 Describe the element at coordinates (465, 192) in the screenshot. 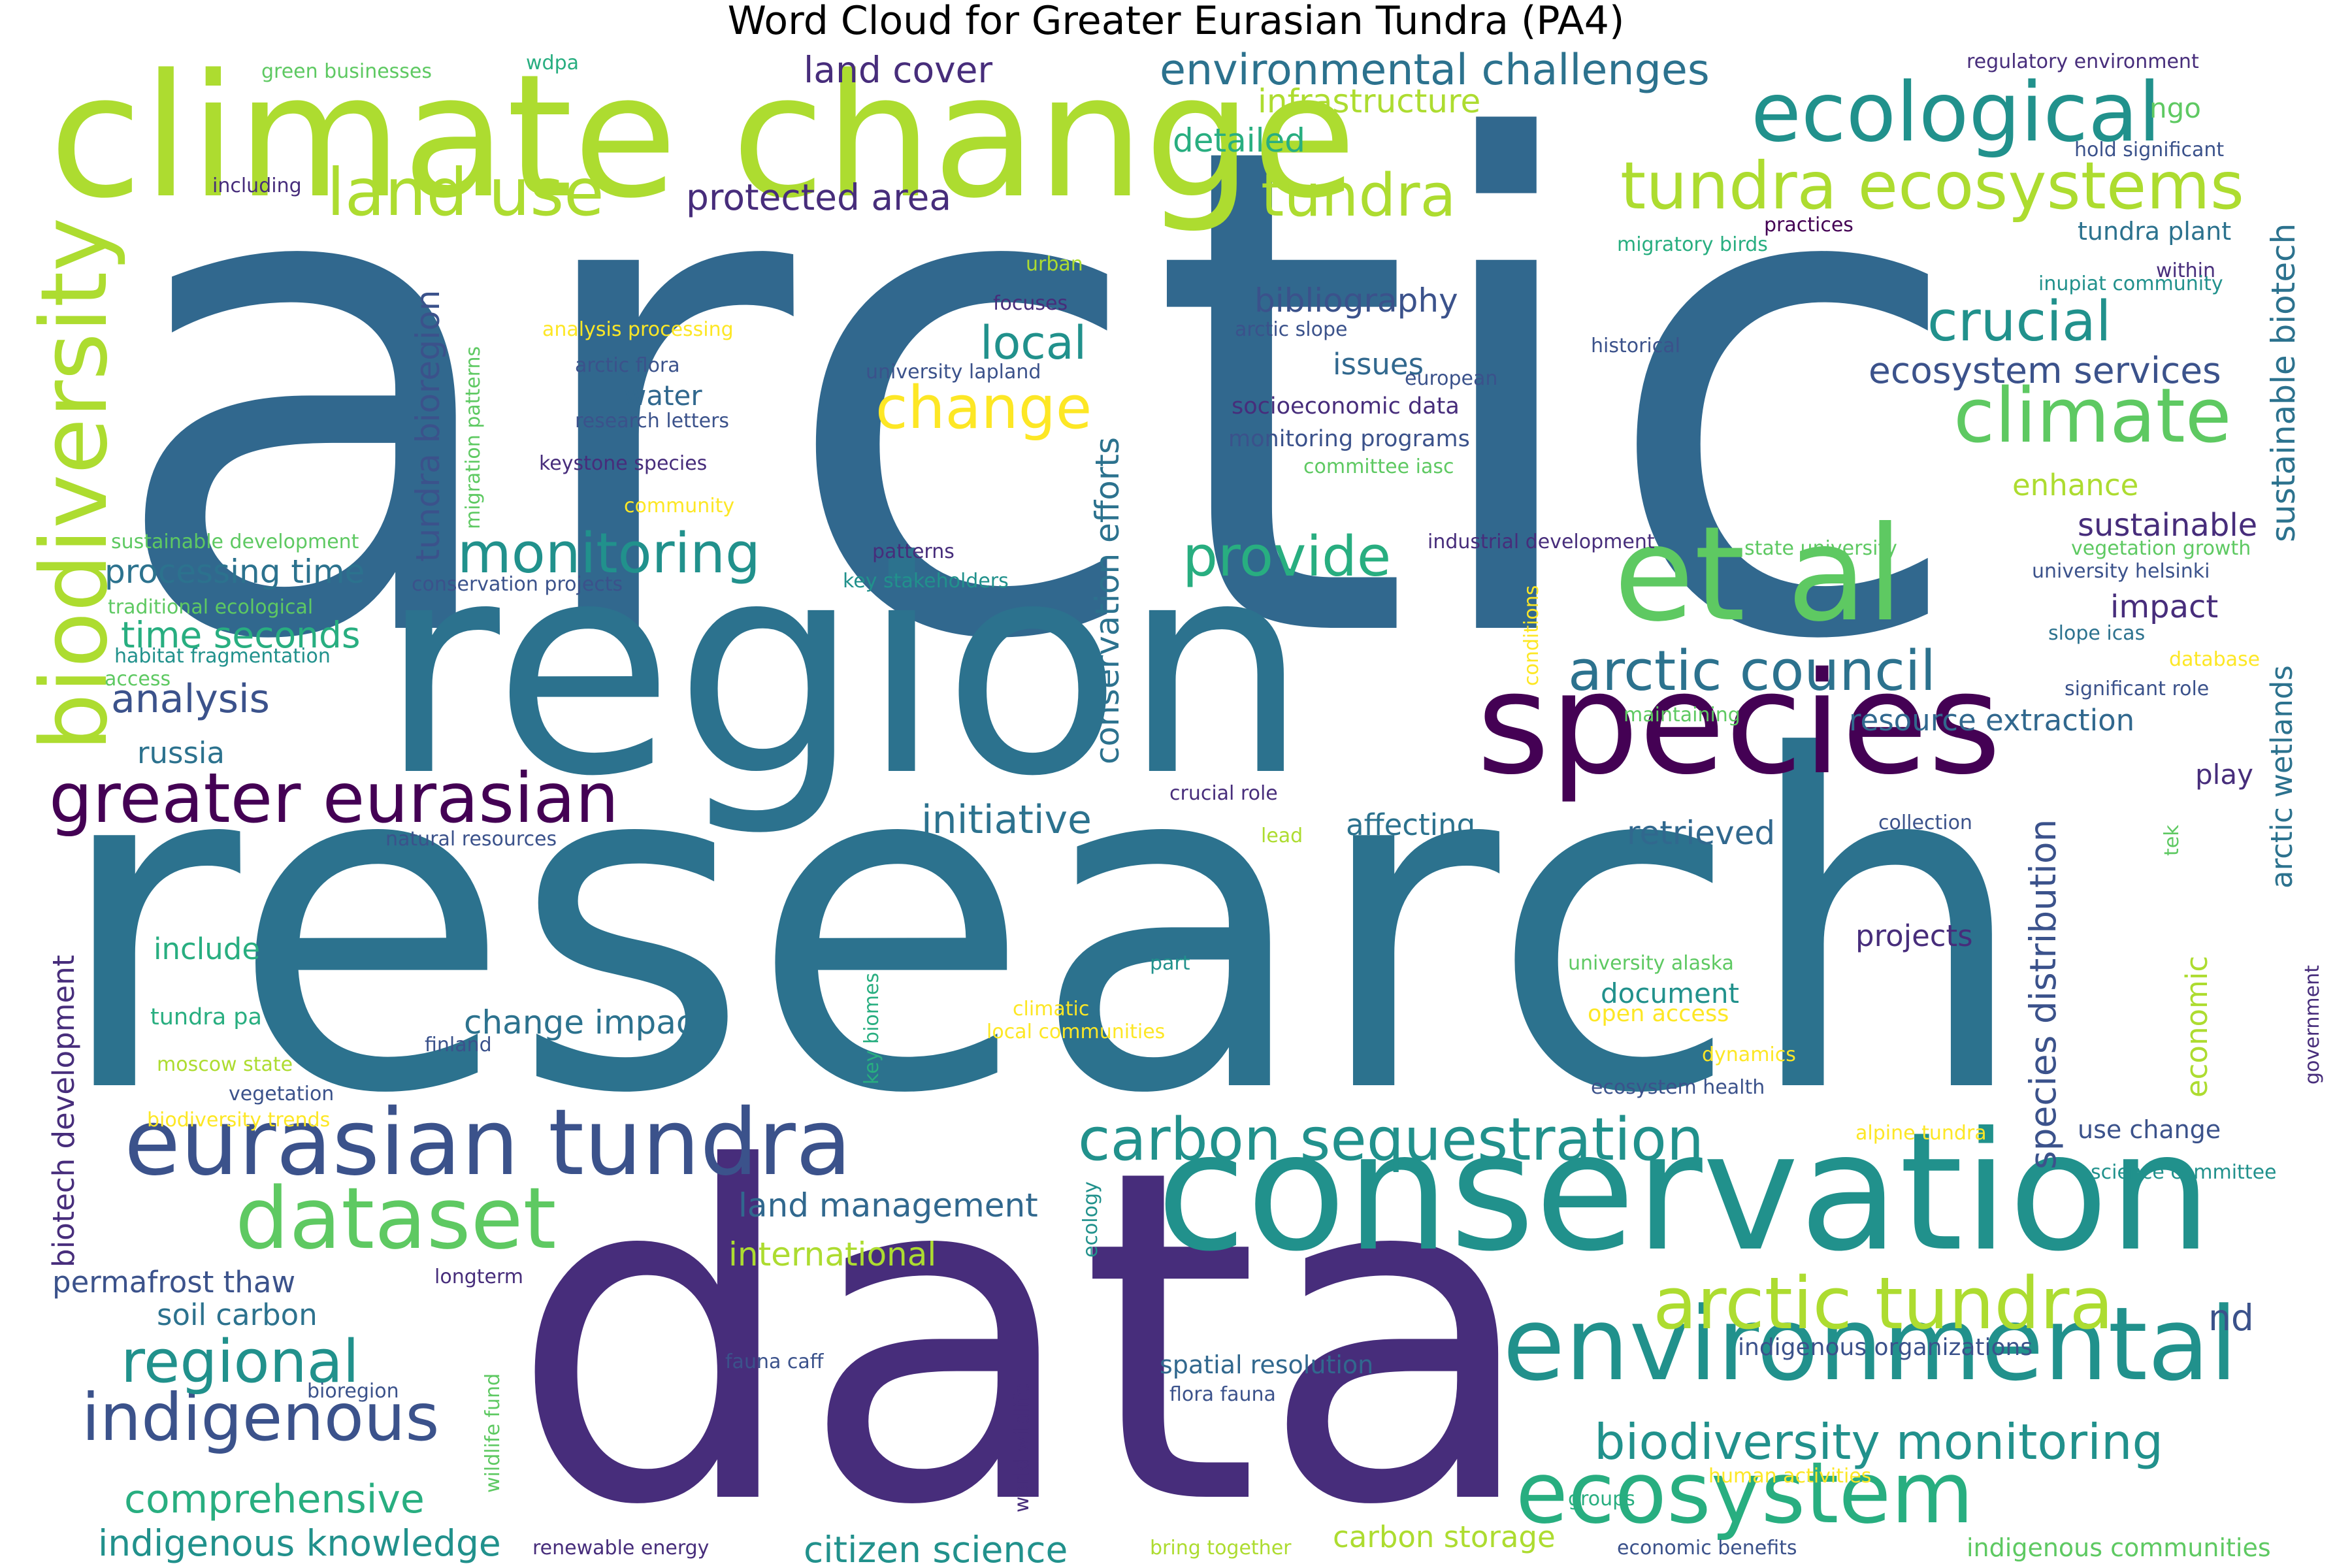

I see `word-land-use: land use` at that location.